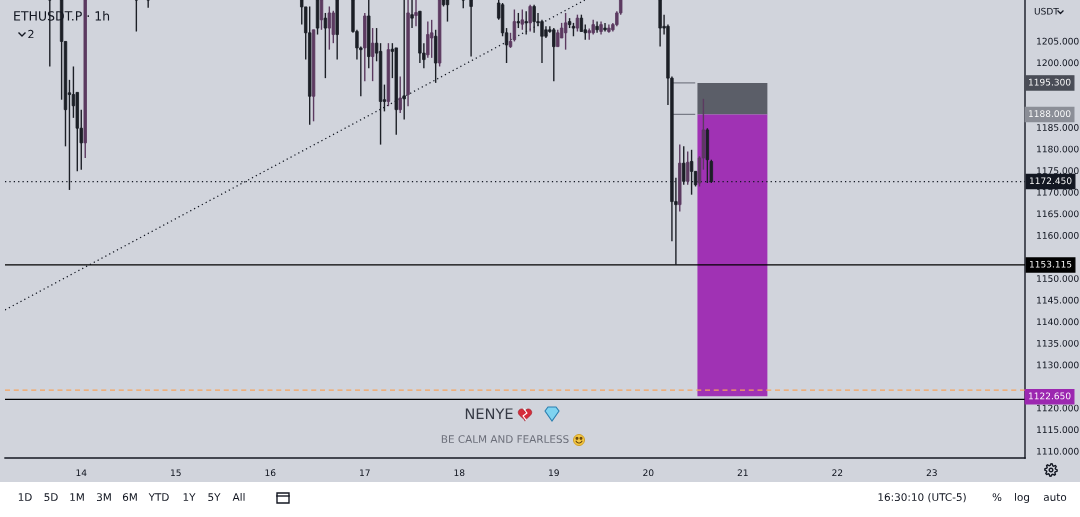  What do you see at coordinates (238, 496) in the screenshot?
I see `text: All` at bounding box center [238, 496].